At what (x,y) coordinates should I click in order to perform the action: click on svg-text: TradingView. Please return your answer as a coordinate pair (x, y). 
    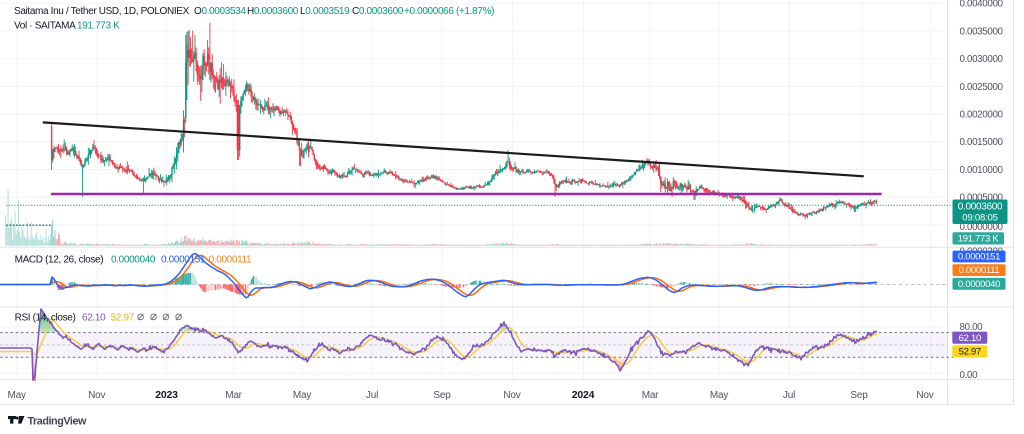
    Looking at the image, I should click on (58, 421).